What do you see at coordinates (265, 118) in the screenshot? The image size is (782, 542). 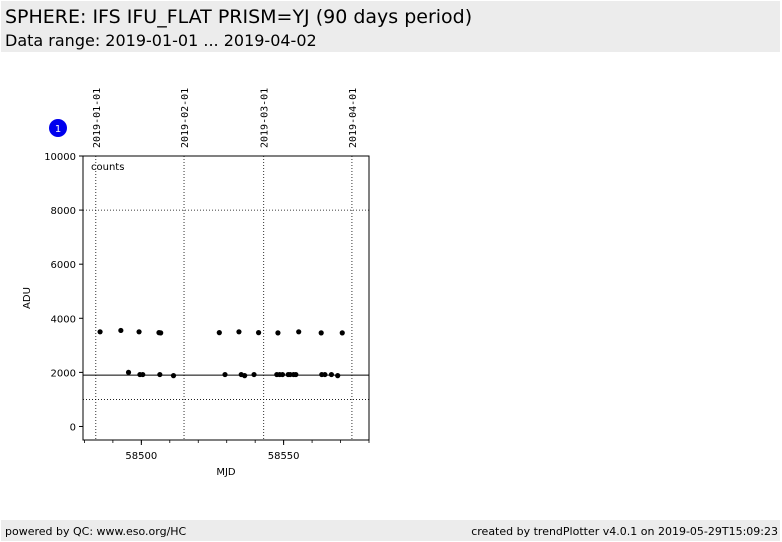 I see `date-marker-label: 2019-03-01` at bounding box center [265, 118].